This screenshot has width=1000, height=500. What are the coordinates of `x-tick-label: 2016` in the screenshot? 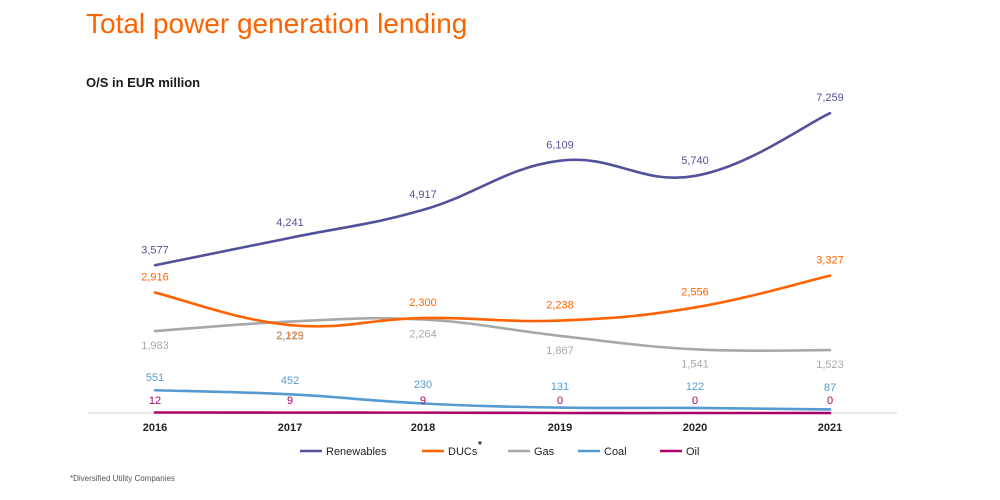 It's located at (155, 428).